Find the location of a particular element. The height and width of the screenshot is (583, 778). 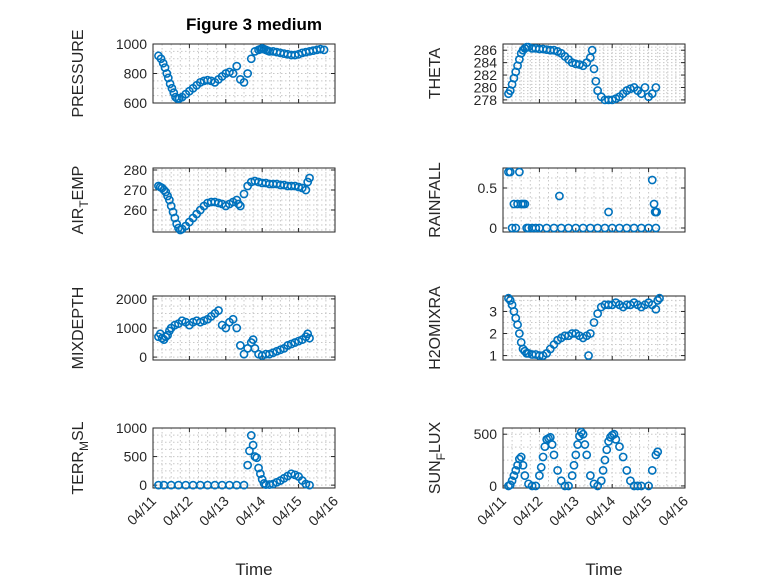

y-axis-label: SUNFLUX is located at coordinates (437, 458).